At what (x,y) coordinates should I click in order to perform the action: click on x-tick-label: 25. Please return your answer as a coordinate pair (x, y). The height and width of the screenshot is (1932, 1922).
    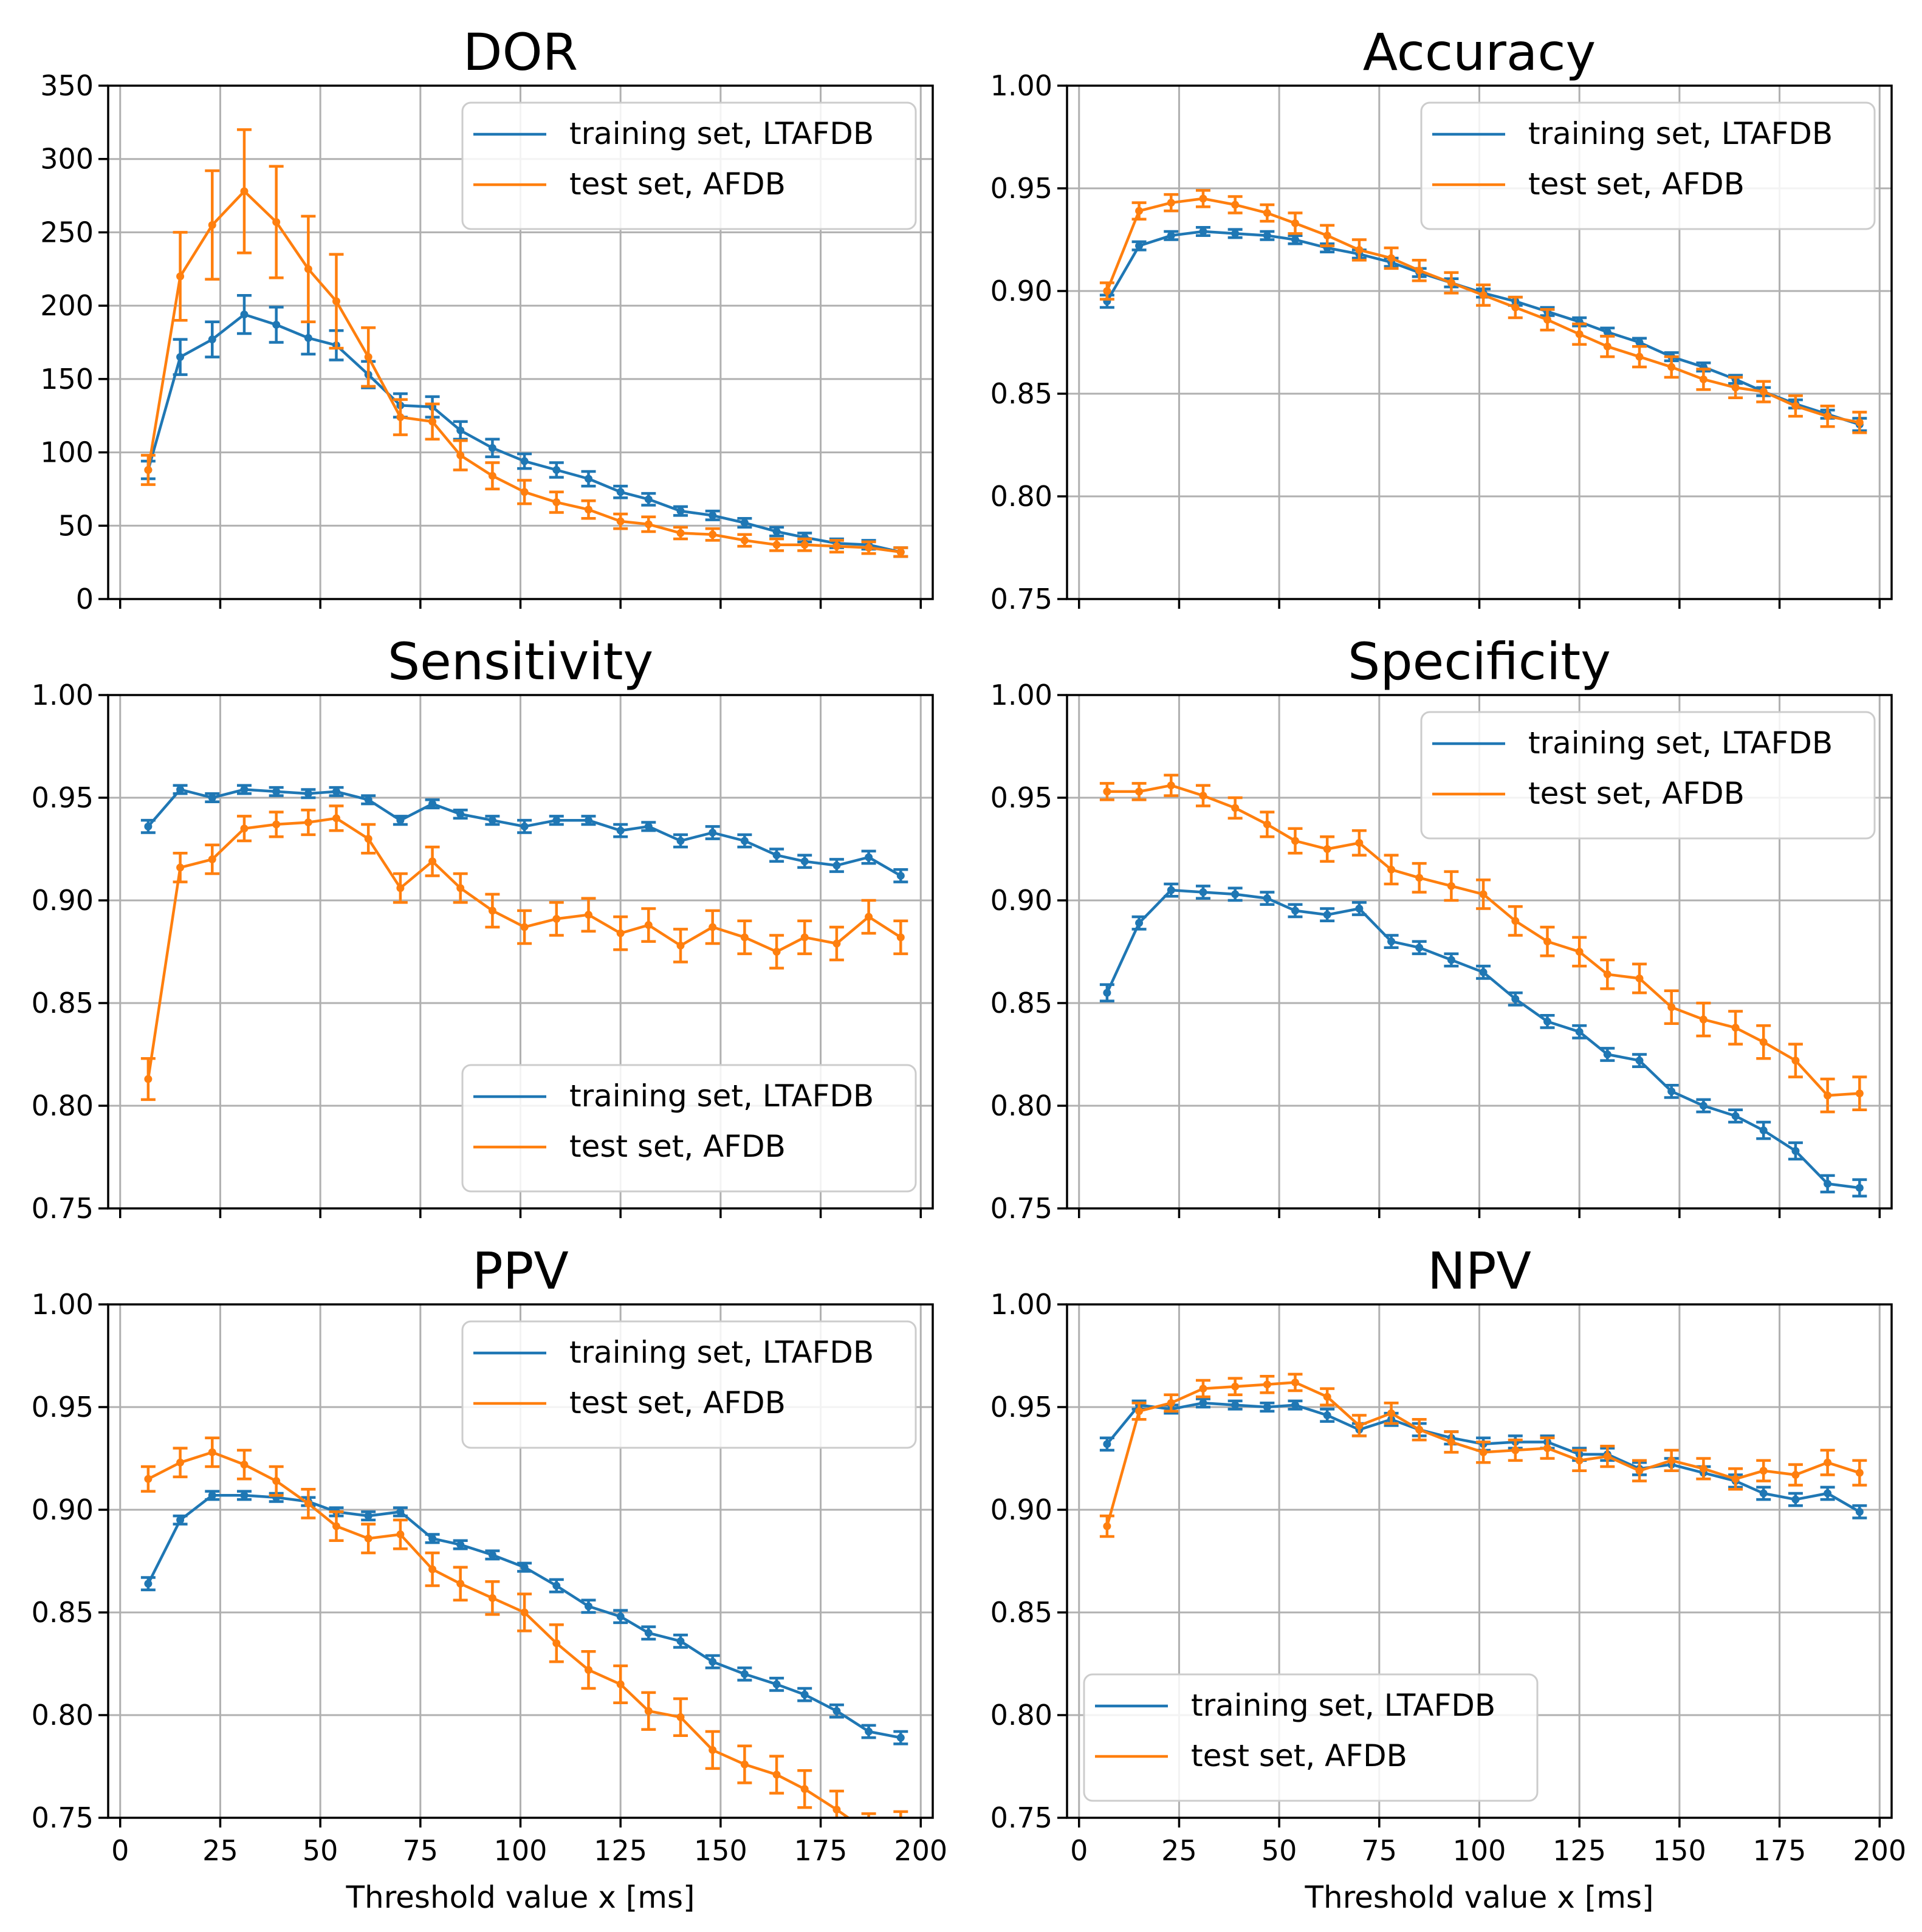
    Looking at the image, I should click on (1179, 1850).